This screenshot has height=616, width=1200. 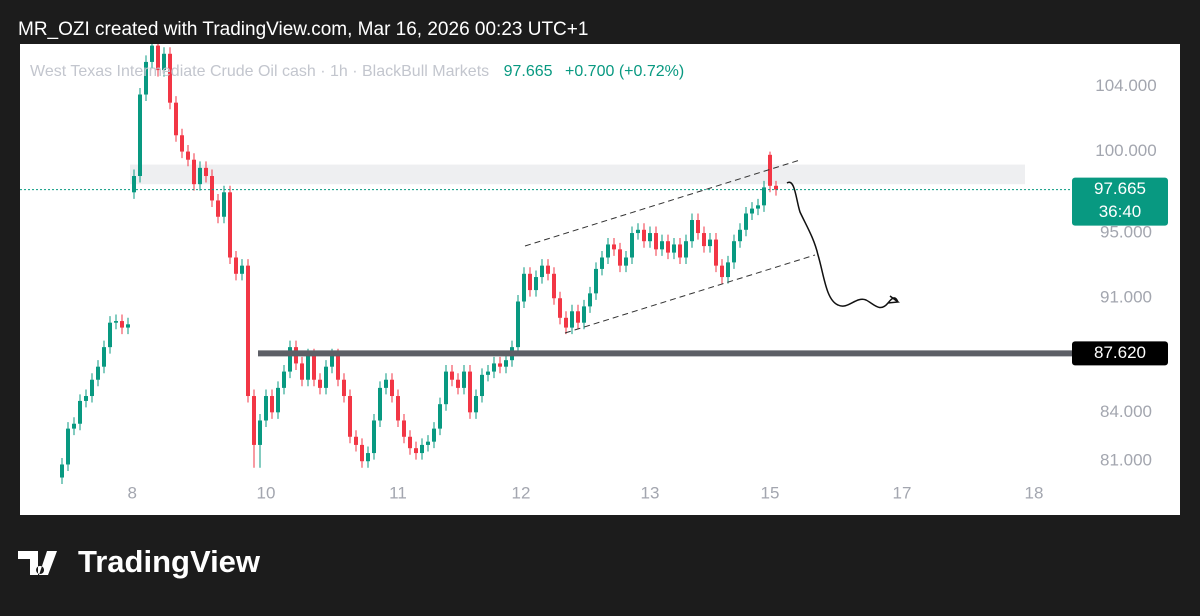 What do you see at coordinates (1120, 211) in the screenshot?
I see `bar-countdown: 36:40` at bounding box center [1120, 211].